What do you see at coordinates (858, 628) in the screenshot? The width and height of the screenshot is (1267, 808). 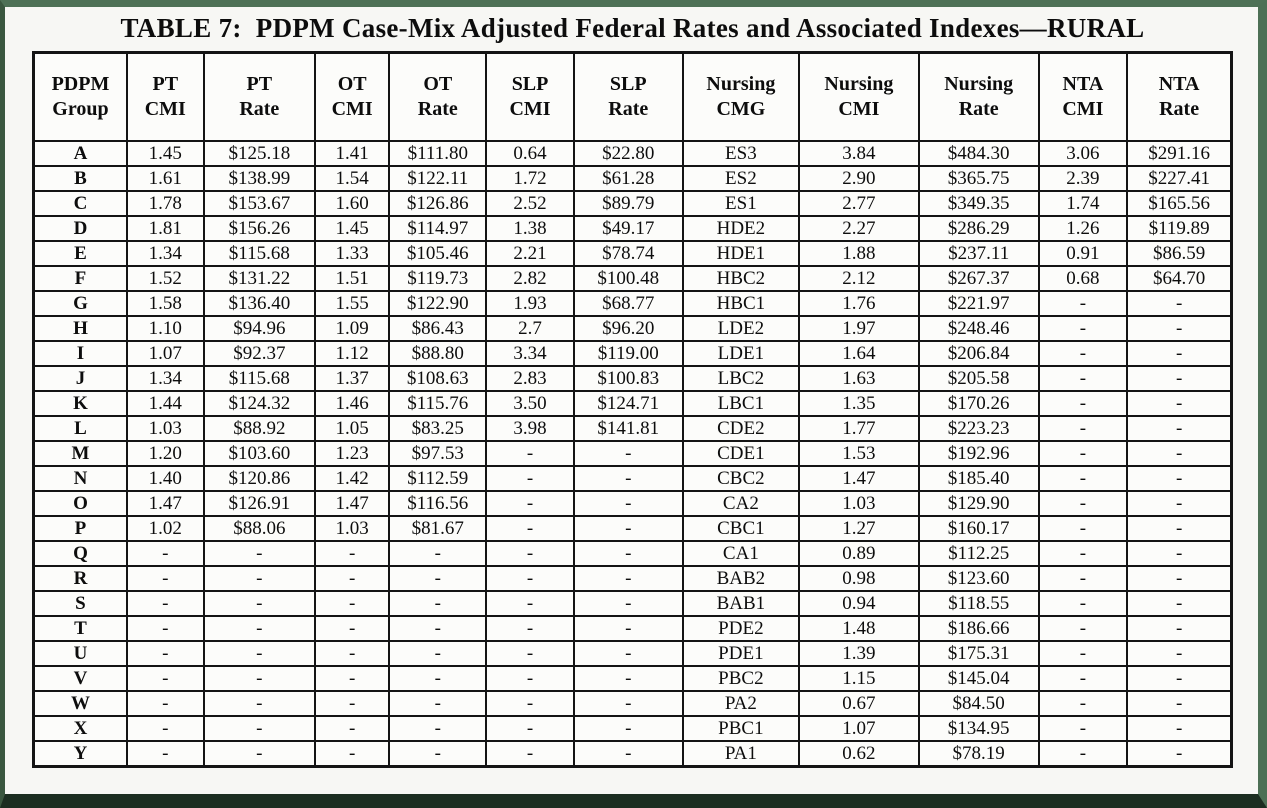 I see `table-cell: 1.48` at bounding box center [858, 628].